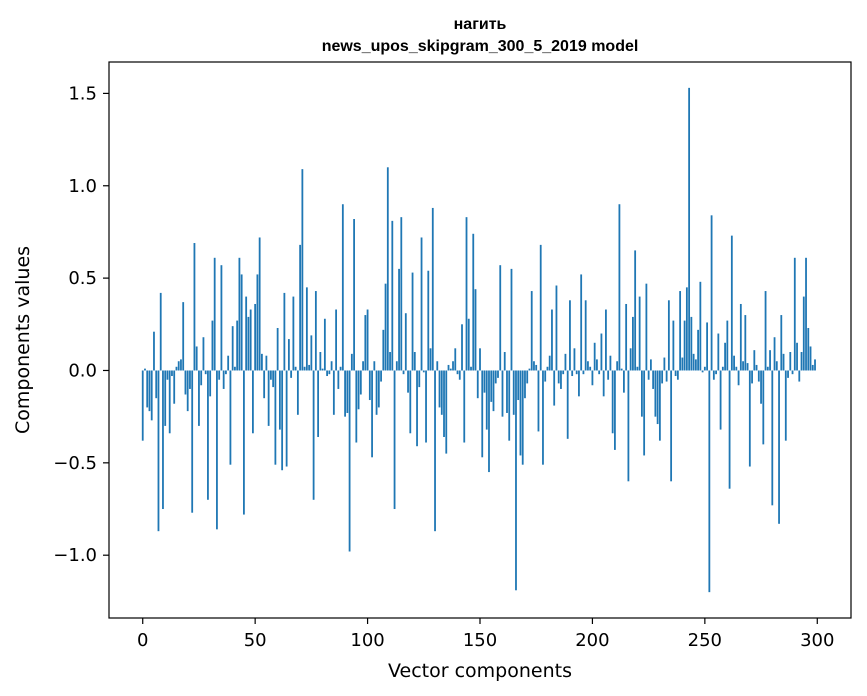  Describe the element at coordinates (592, 640) in the screenshot. I see `x-tick-label: 200` at that location.